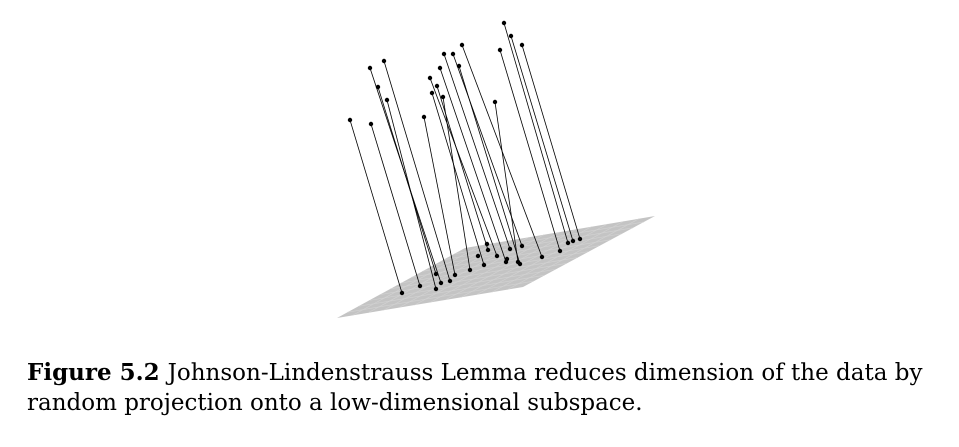 This screenshot has width=959, height=447. Describe the element at coordinates (93, 372) in the screenshot. I see `figure-label: Figure 5.2` at that location.